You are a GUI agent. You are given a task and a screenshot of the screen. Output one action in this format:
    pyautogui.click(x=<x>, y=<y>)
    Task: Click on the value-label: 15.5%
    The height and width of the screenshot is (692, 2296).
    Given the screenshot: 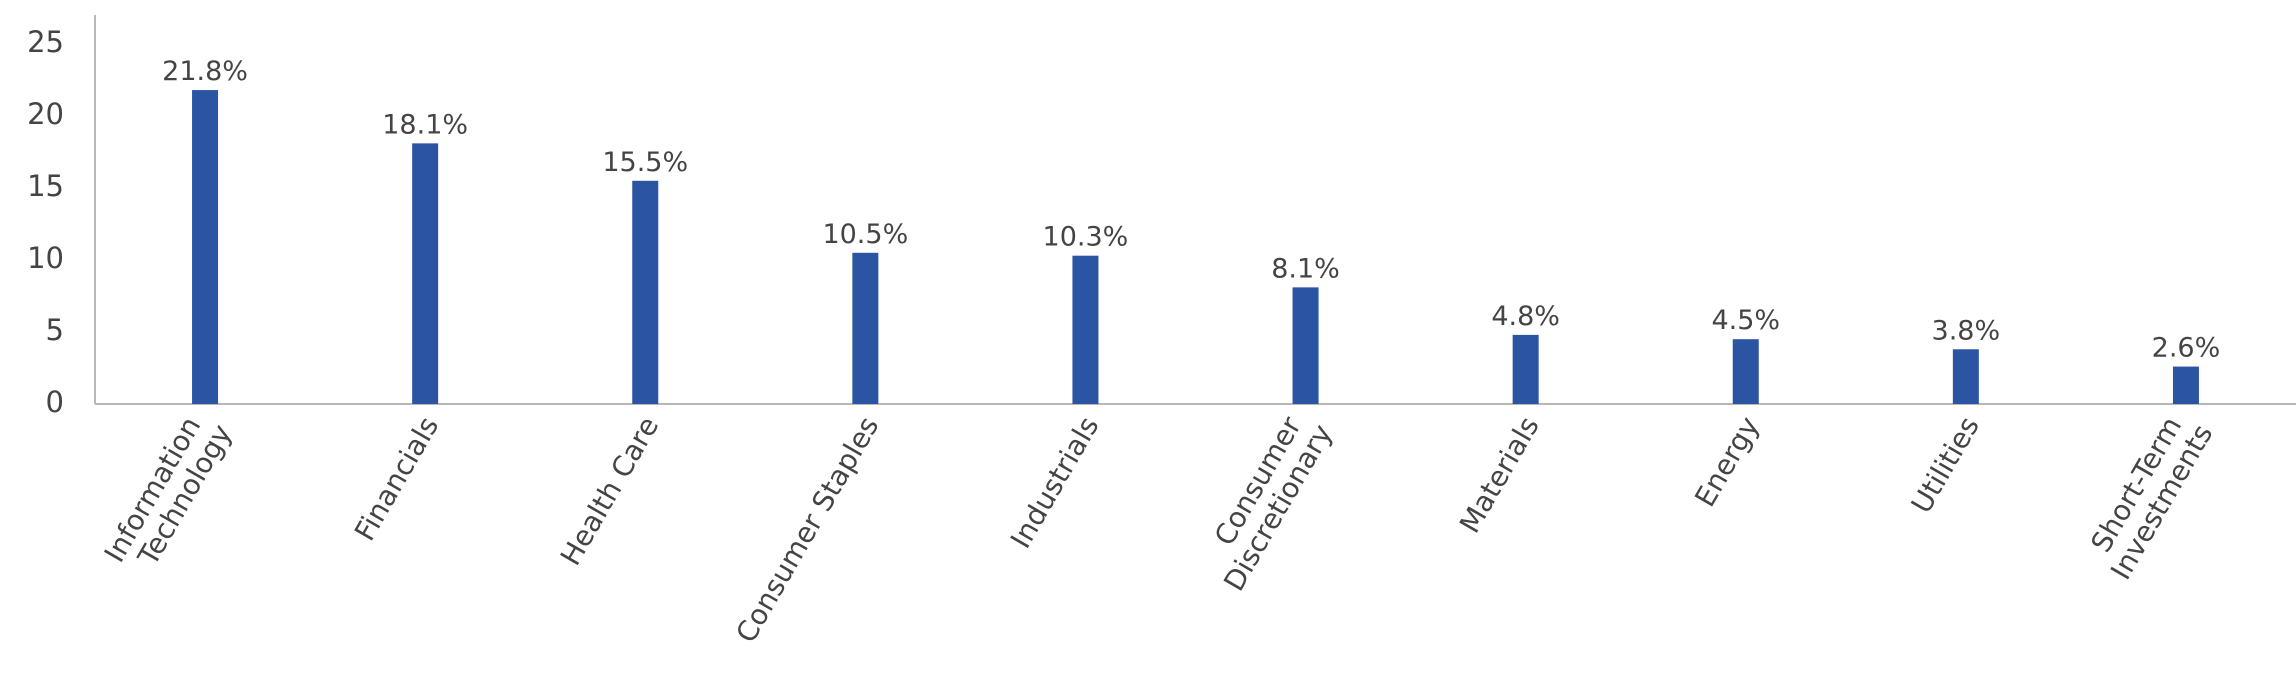 What is the action you would take?
    pyautogui.click(x=645, y=162)
    